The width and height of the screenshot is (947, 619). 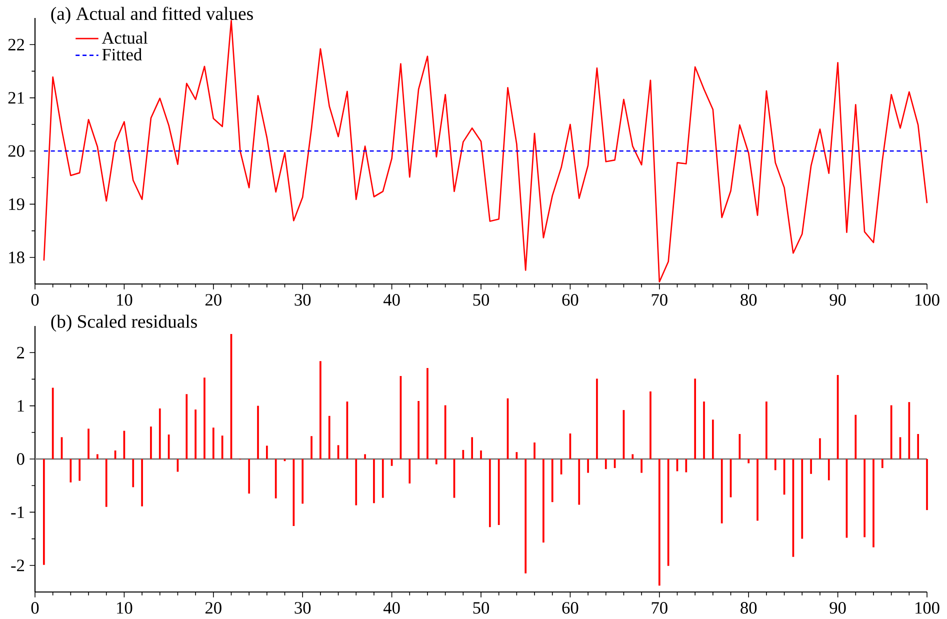 What do you see at coordinates (16, 151) in the screenshot?
I see `y-tick-label: 20` at bounding box center [16, 151].